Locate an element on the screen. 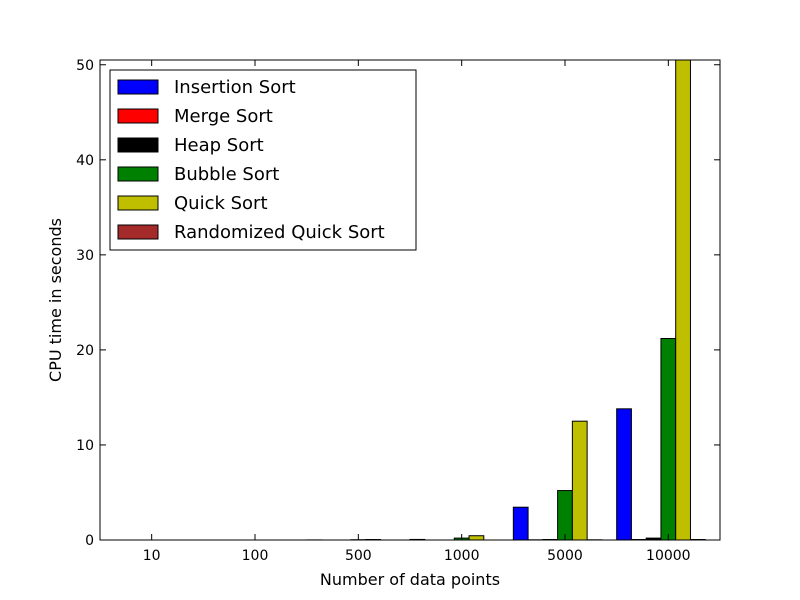  y-tick-label: 50 is located at coordinates (85, 66).